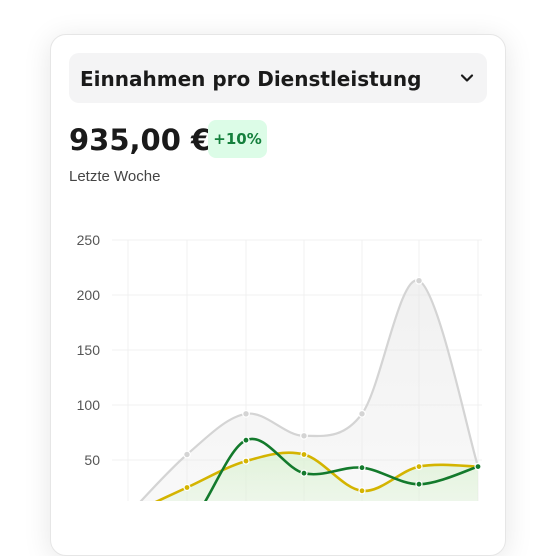 Image resolution: width=556 pixels, height=556 pixels. What do you see at coordinates (467, 78) in the screenshot?
I see `chevron-down-icon` at bounding box center [467, 78].